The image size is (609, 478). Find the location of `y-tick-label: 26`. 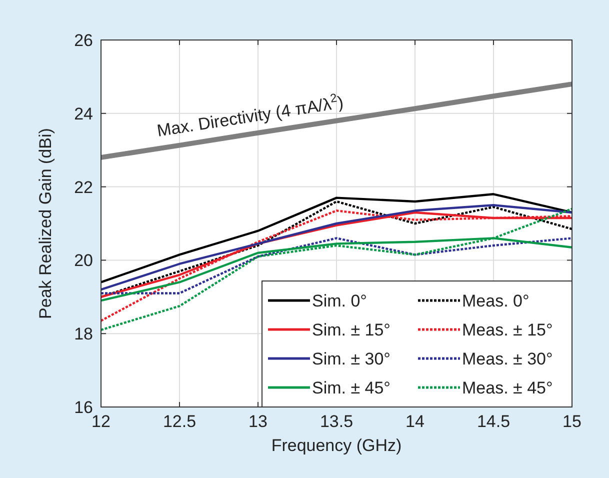

y-tick-label: 26 is located at coordinates (83, 40).